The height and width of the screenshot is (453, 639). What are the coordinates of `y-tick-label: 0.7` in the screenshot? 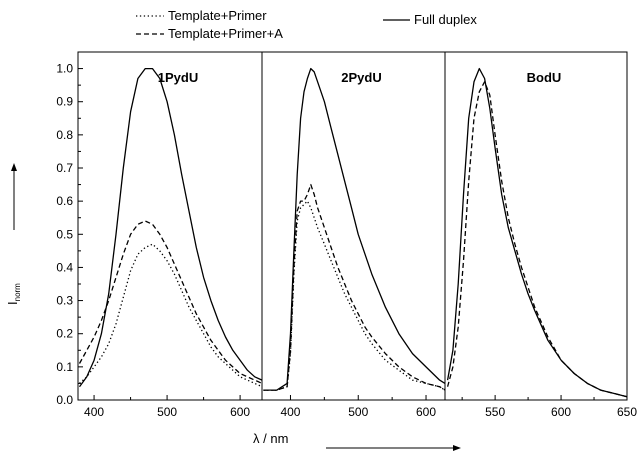 It's located at (64, 168).